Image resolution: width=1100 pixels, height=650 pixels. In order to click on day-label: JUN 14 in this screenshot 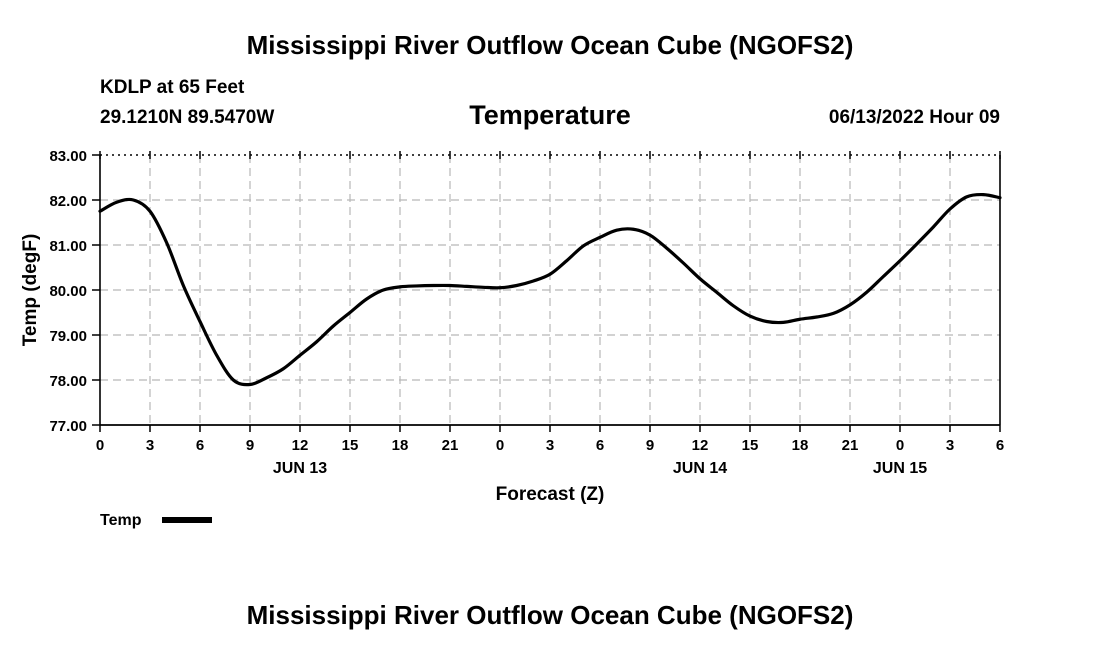, I will do `click(700, 468)`.